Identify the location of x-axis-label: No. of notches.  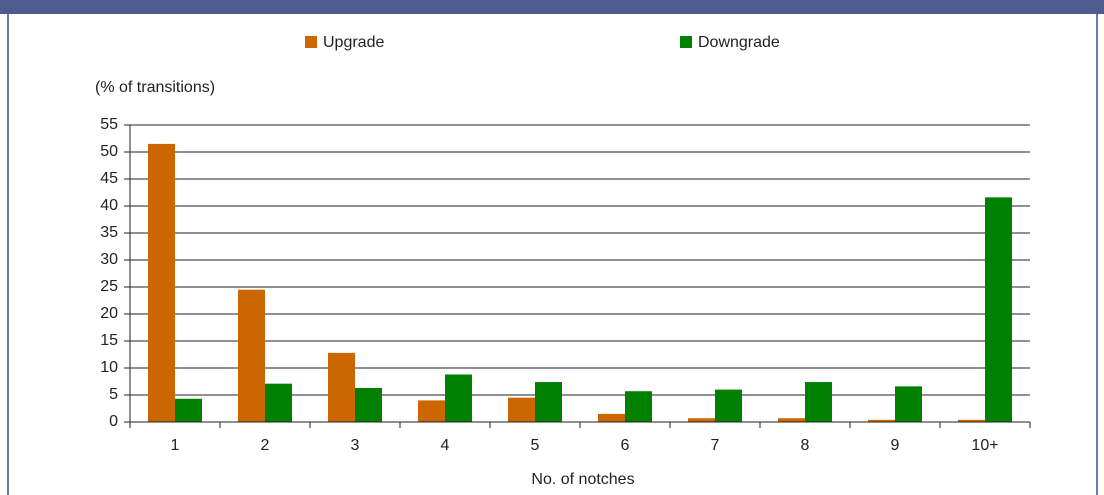
(582, 479).